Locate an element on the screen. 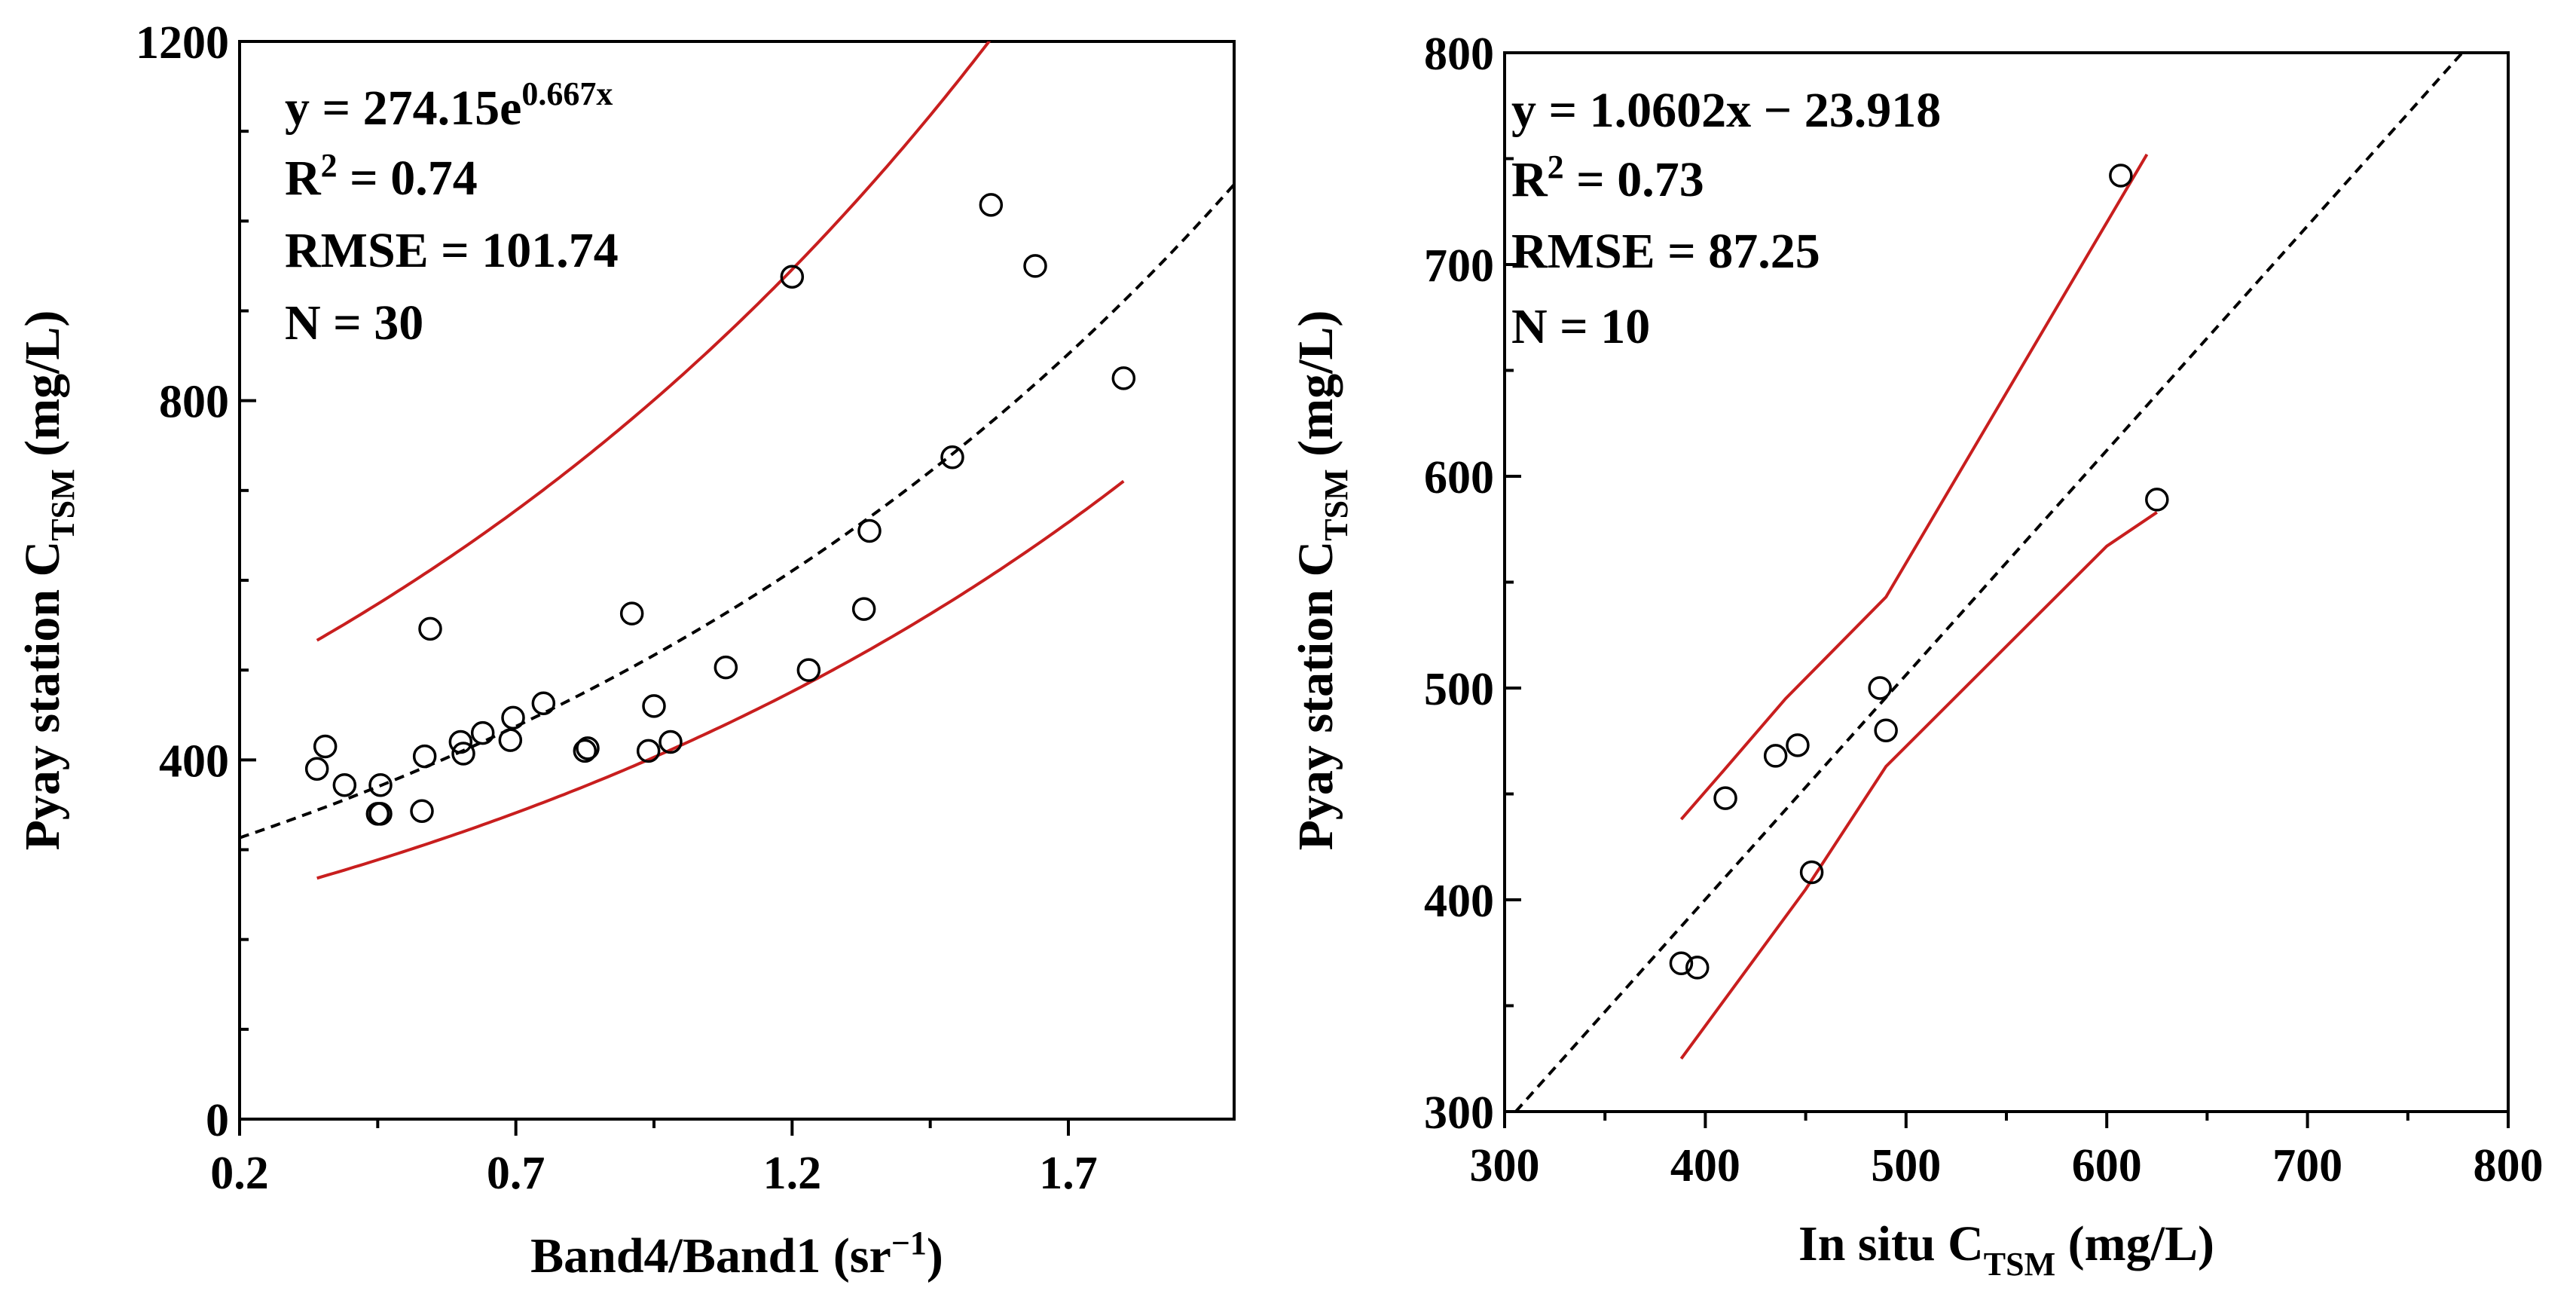 The width and height of the screenshot is (2576, 1303). y-tick-label: 300 is located at coordinates (1459, 1113).